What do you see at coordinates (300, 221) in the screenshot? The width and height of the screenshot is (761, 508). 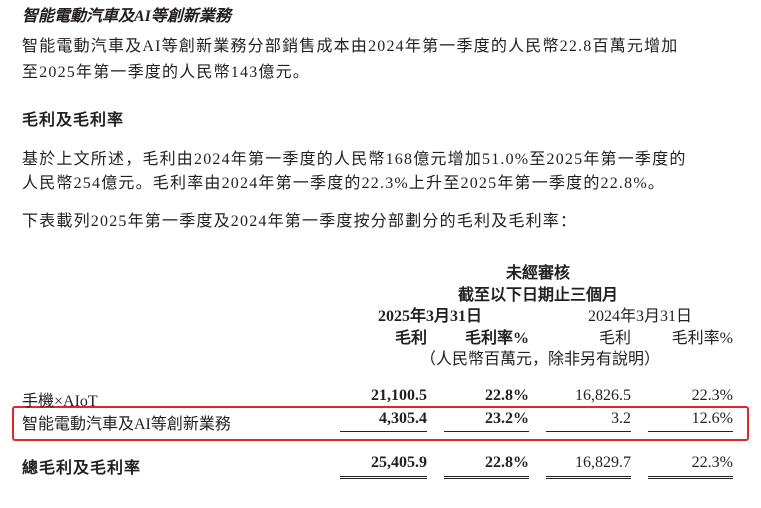 I see `paragraph-3: 下表載列2025年第一季度及2024年第一季度按分部劃分的毛利及毛利率：` at bounding box center [300, 221].